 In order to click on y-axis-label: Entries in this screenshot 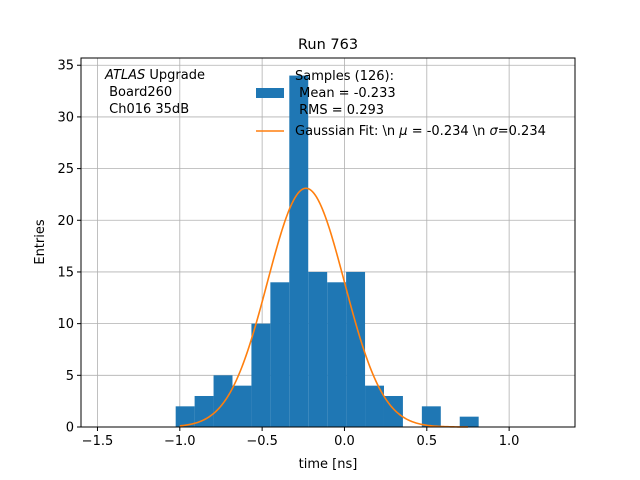, I will do `click(40, 242)`.